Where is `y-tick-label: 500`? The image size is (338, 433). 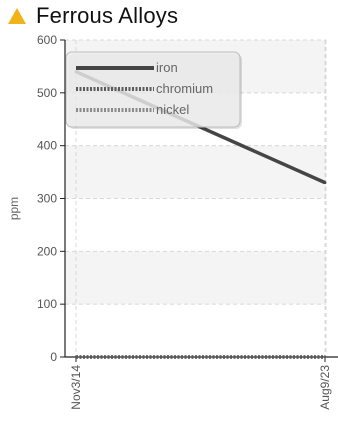 y-tick-label: 500 is located at coordinates (47, 93).